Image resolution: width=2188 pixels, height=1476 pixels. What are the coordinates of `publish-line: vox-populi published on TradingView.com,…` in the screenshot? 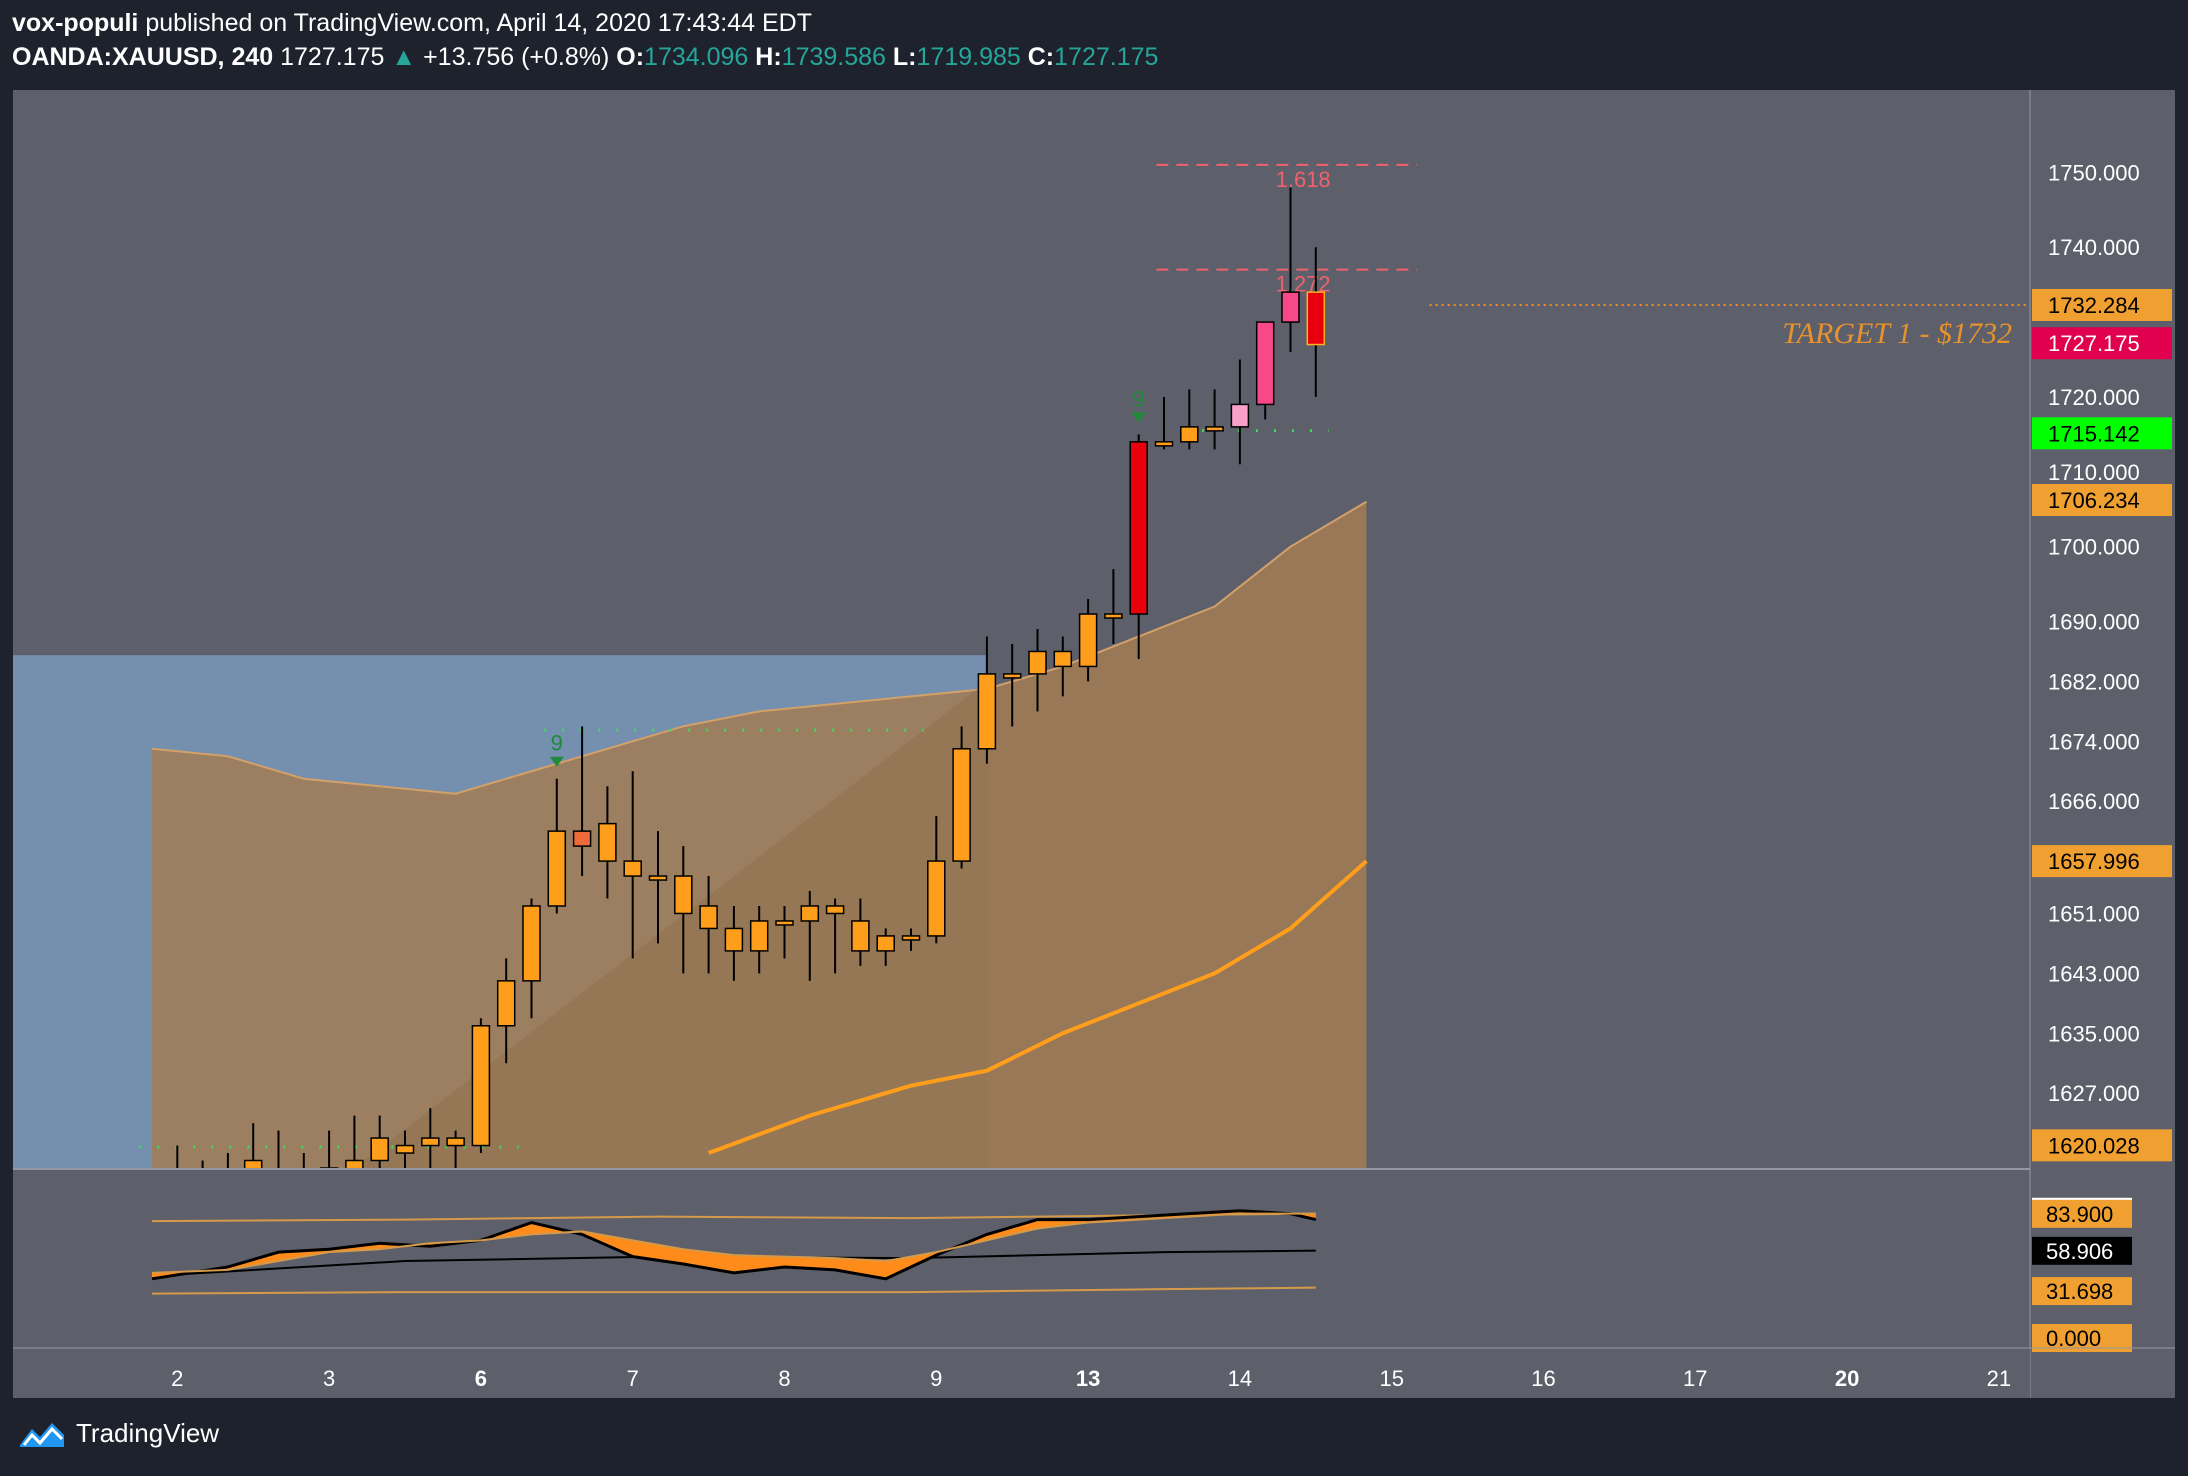 It's located at (585, 23).